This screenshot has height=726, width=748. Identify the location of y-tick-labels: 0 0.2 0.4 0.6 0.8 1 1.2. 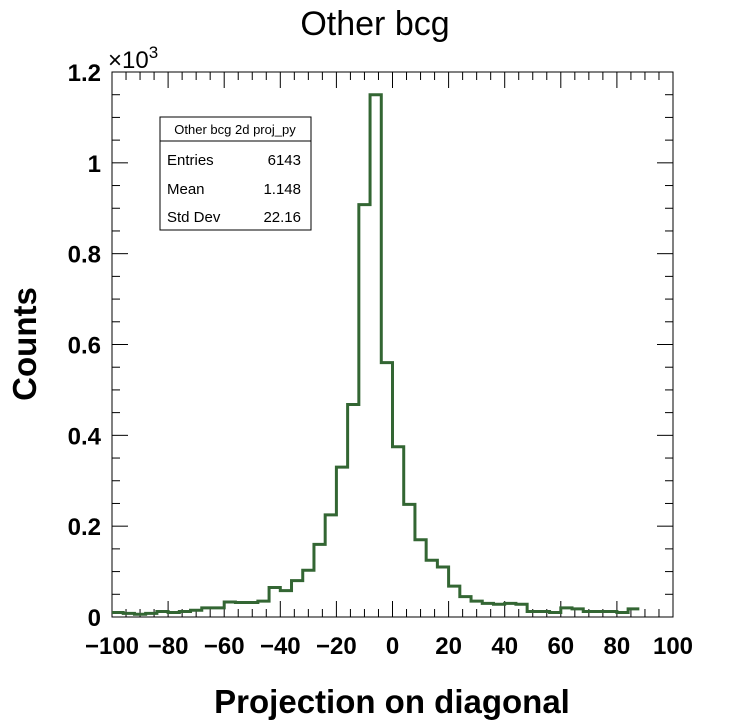
(85, 346).